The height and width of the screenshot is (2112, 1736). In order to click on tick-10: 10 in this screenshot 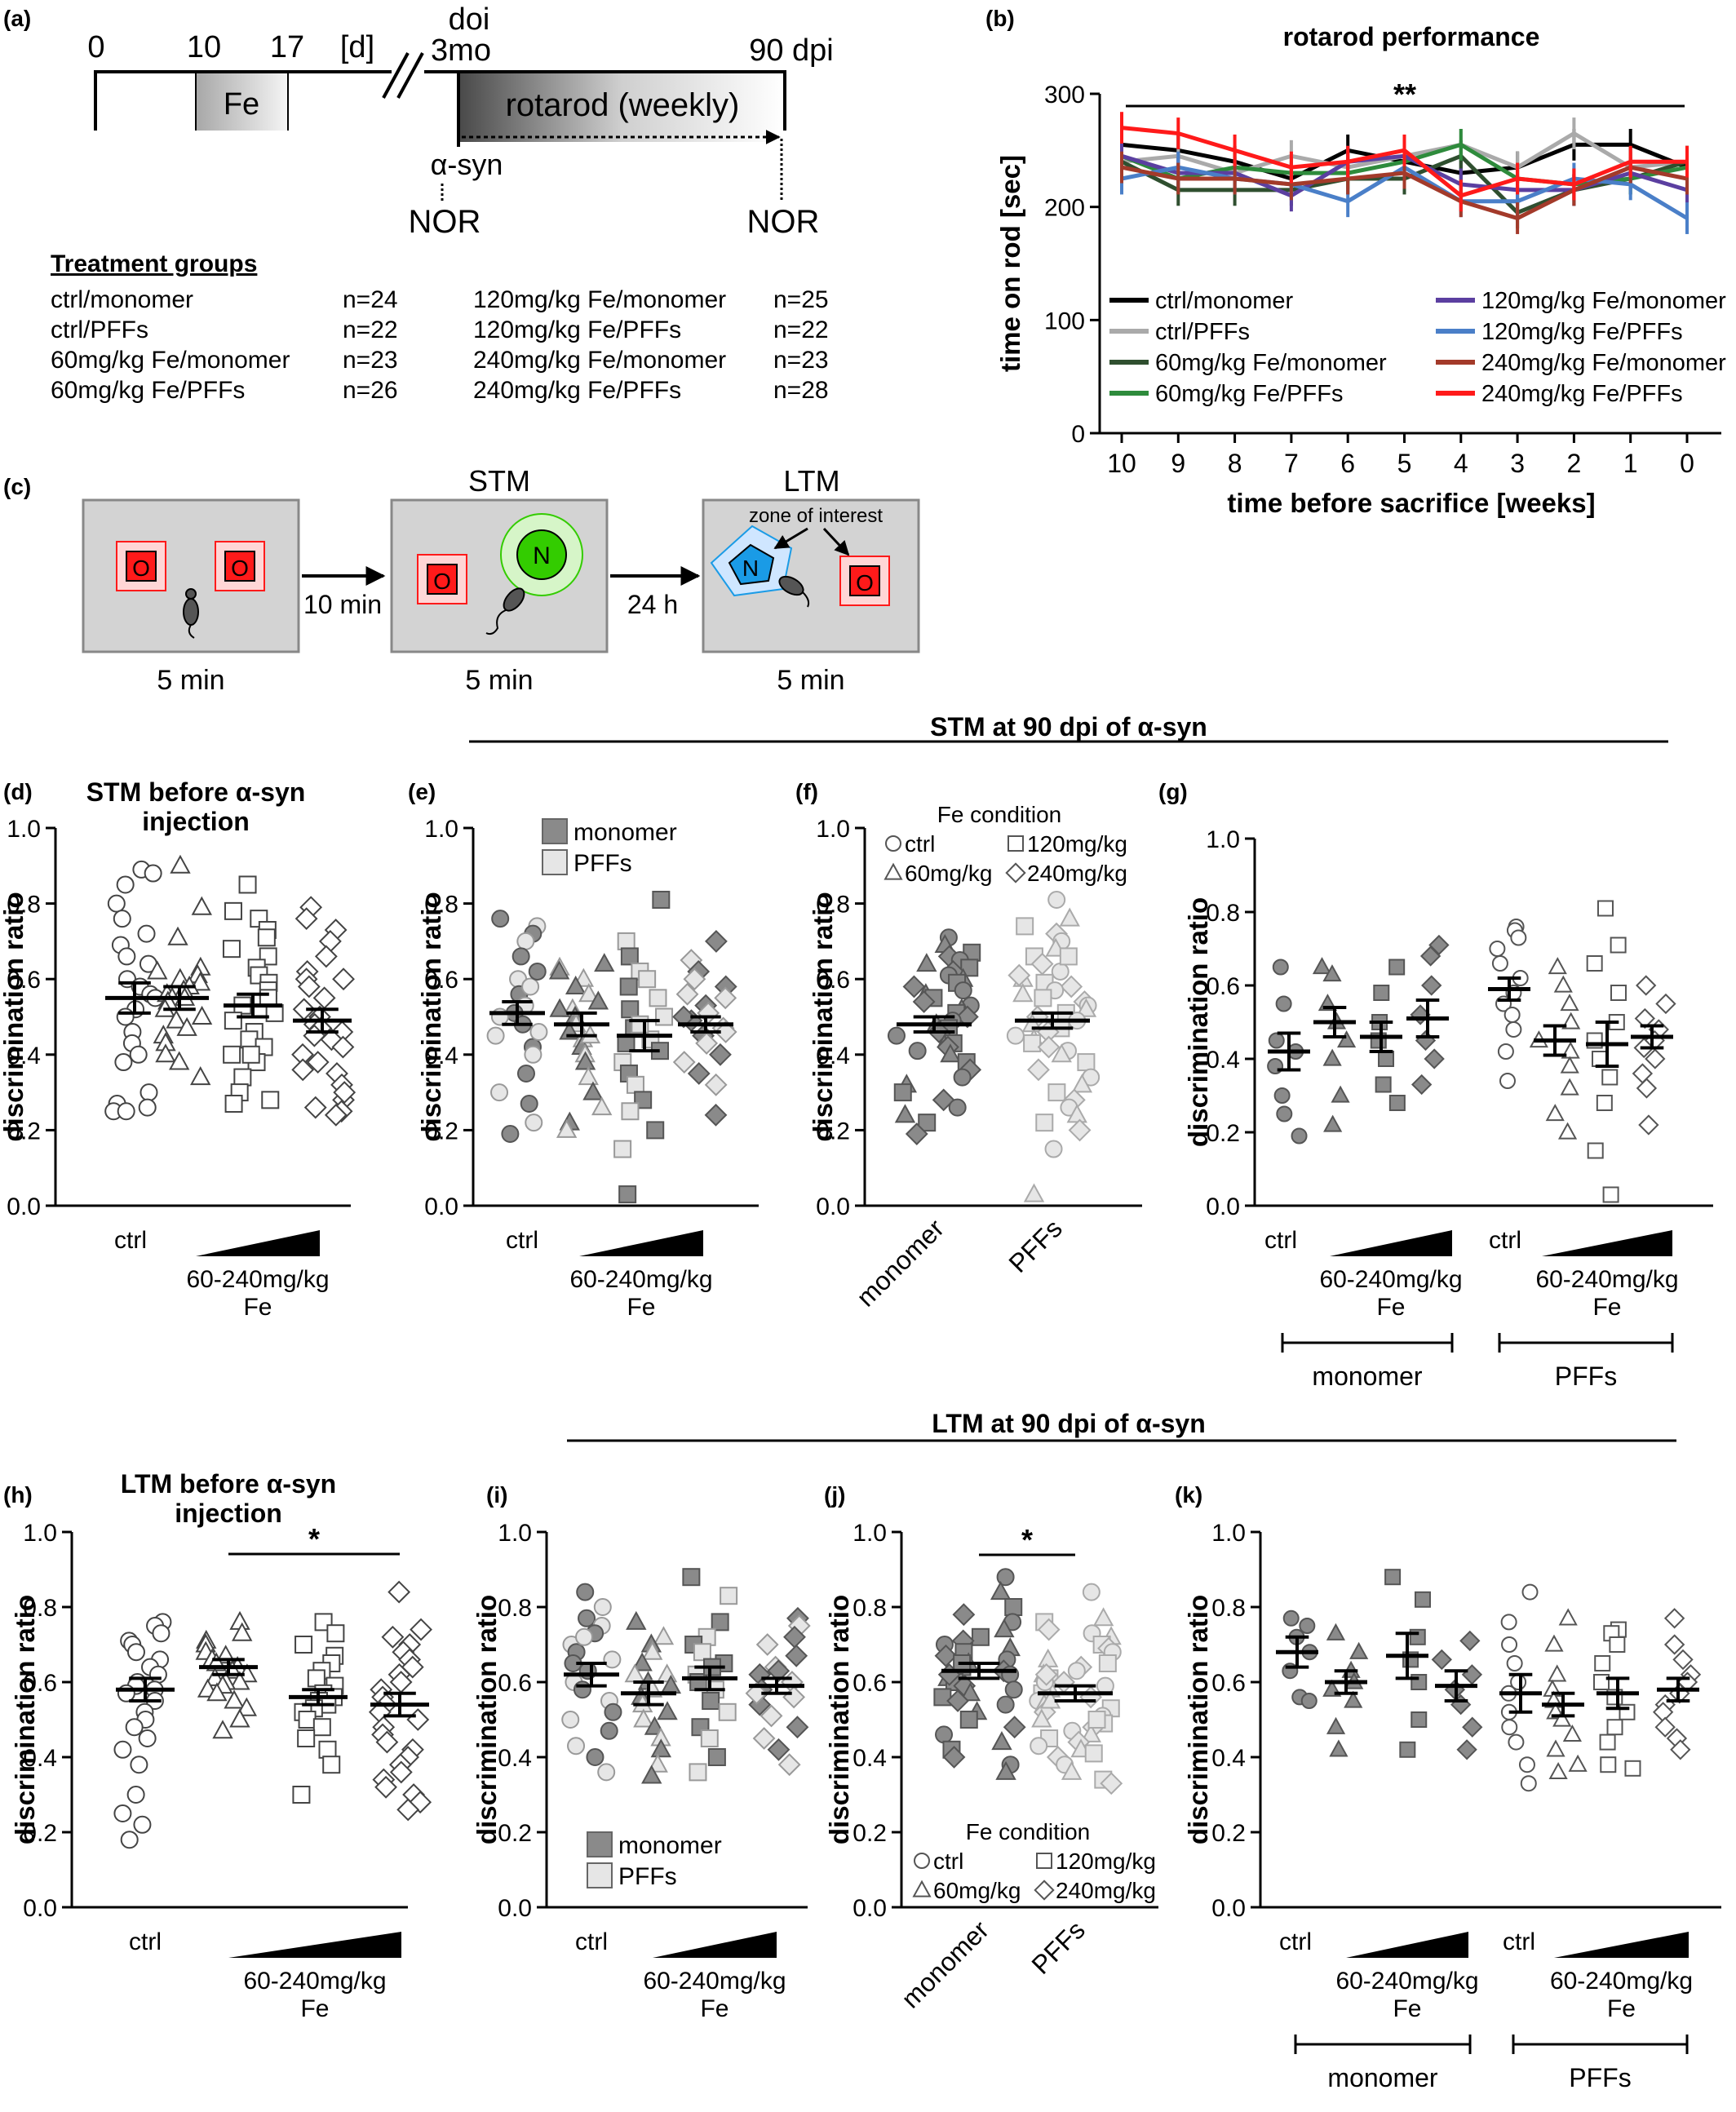, I will do `click(204, 47)`.